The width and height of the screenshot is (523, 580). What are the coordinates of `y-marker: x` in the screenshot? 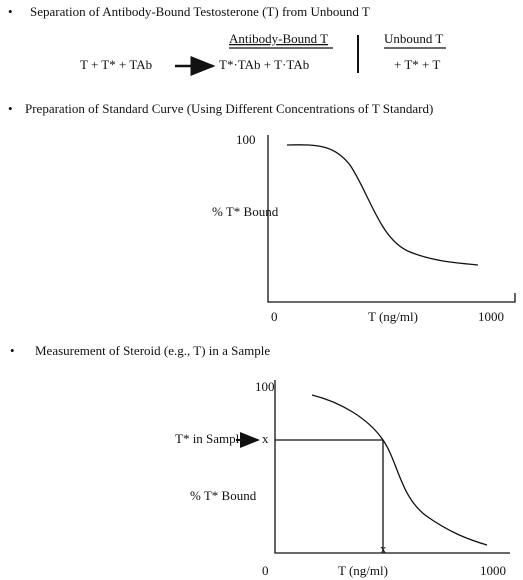 It's located at (265, 438).